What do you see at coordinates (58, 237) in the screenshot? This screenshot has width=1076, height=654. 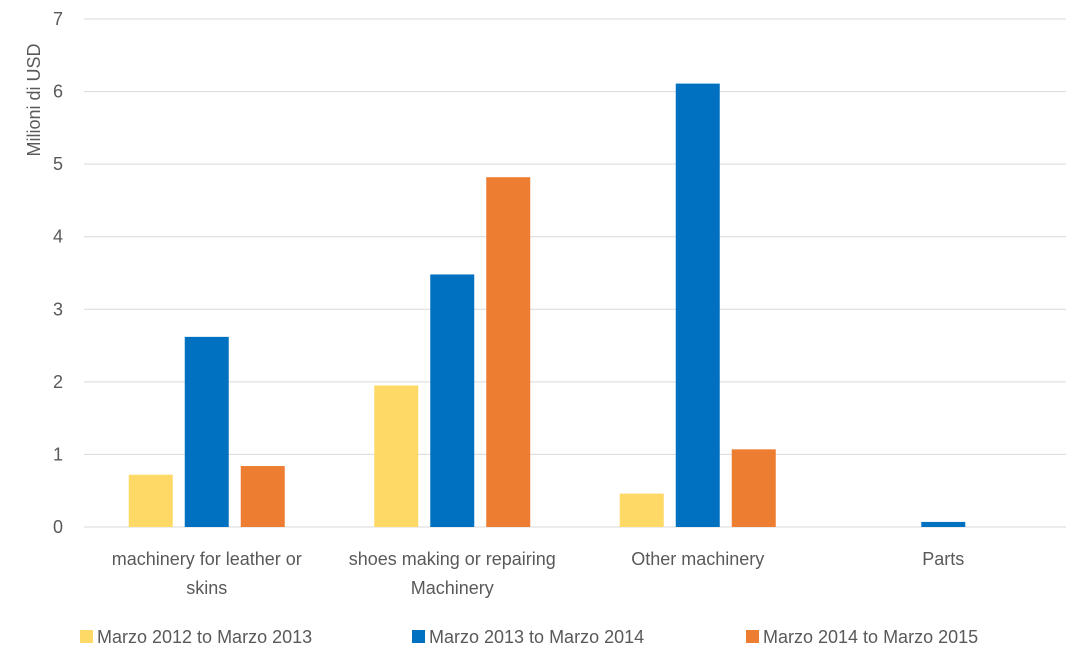 I see `y-tick-label: 4` at bounding box center [58, 237].